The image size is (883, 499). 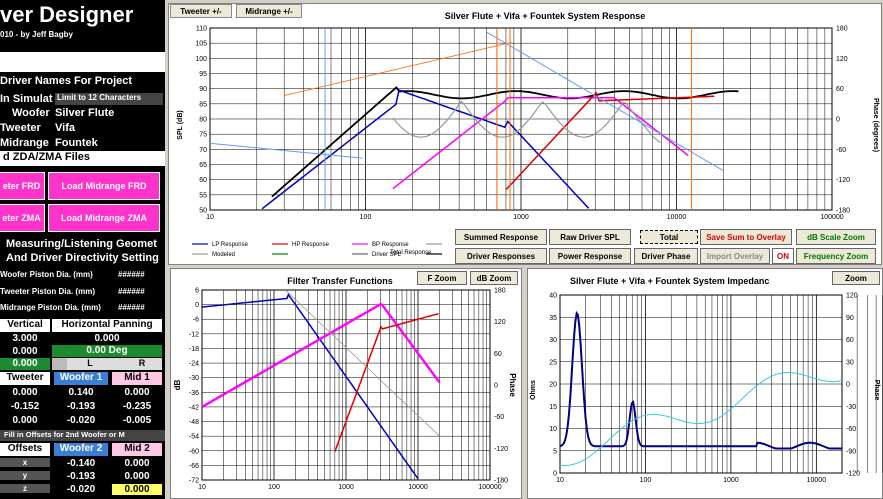 I want to click on vertical-value-2: 0.000, so click(x=25, y=351).